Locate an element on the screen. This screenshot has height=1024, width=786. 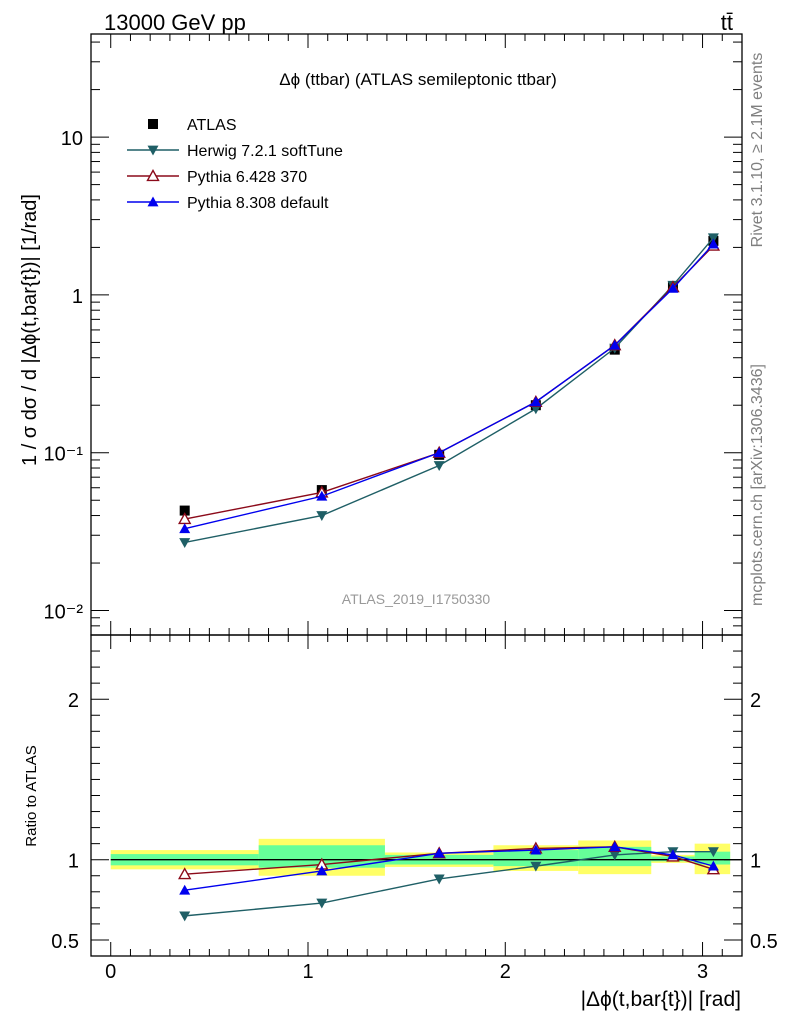
ratio-y-tick-label: 2 is located at coordinates (73, 701).